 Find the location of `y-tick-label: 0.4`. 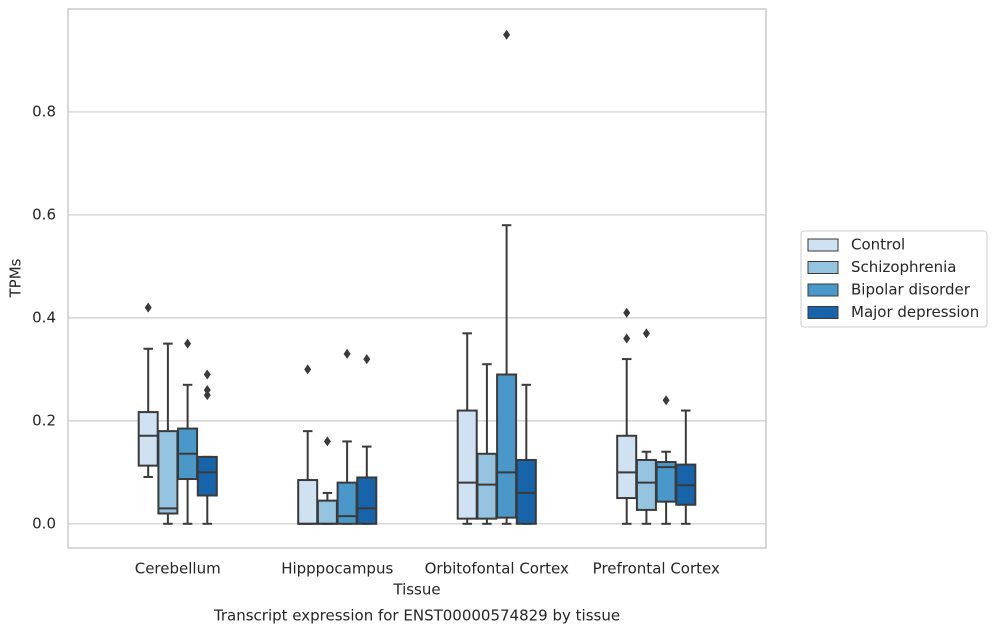

y-tick-label: 0.4 is located at coordinates (44, 317).